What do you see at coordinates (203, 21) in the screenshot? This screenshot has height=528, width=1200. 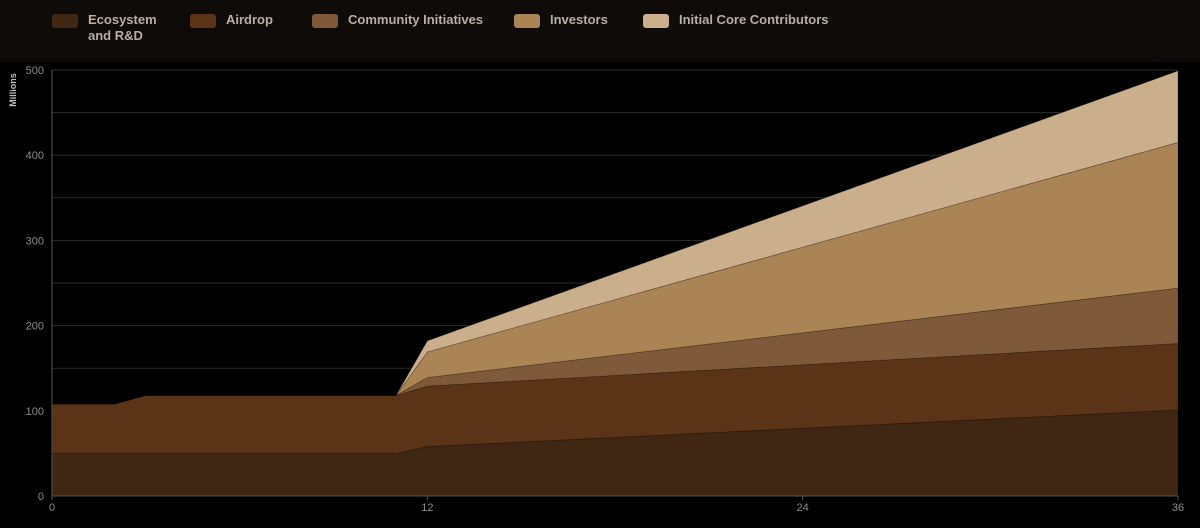 I see `legend-swatch-airdrop` at bounding box center [203, 21].